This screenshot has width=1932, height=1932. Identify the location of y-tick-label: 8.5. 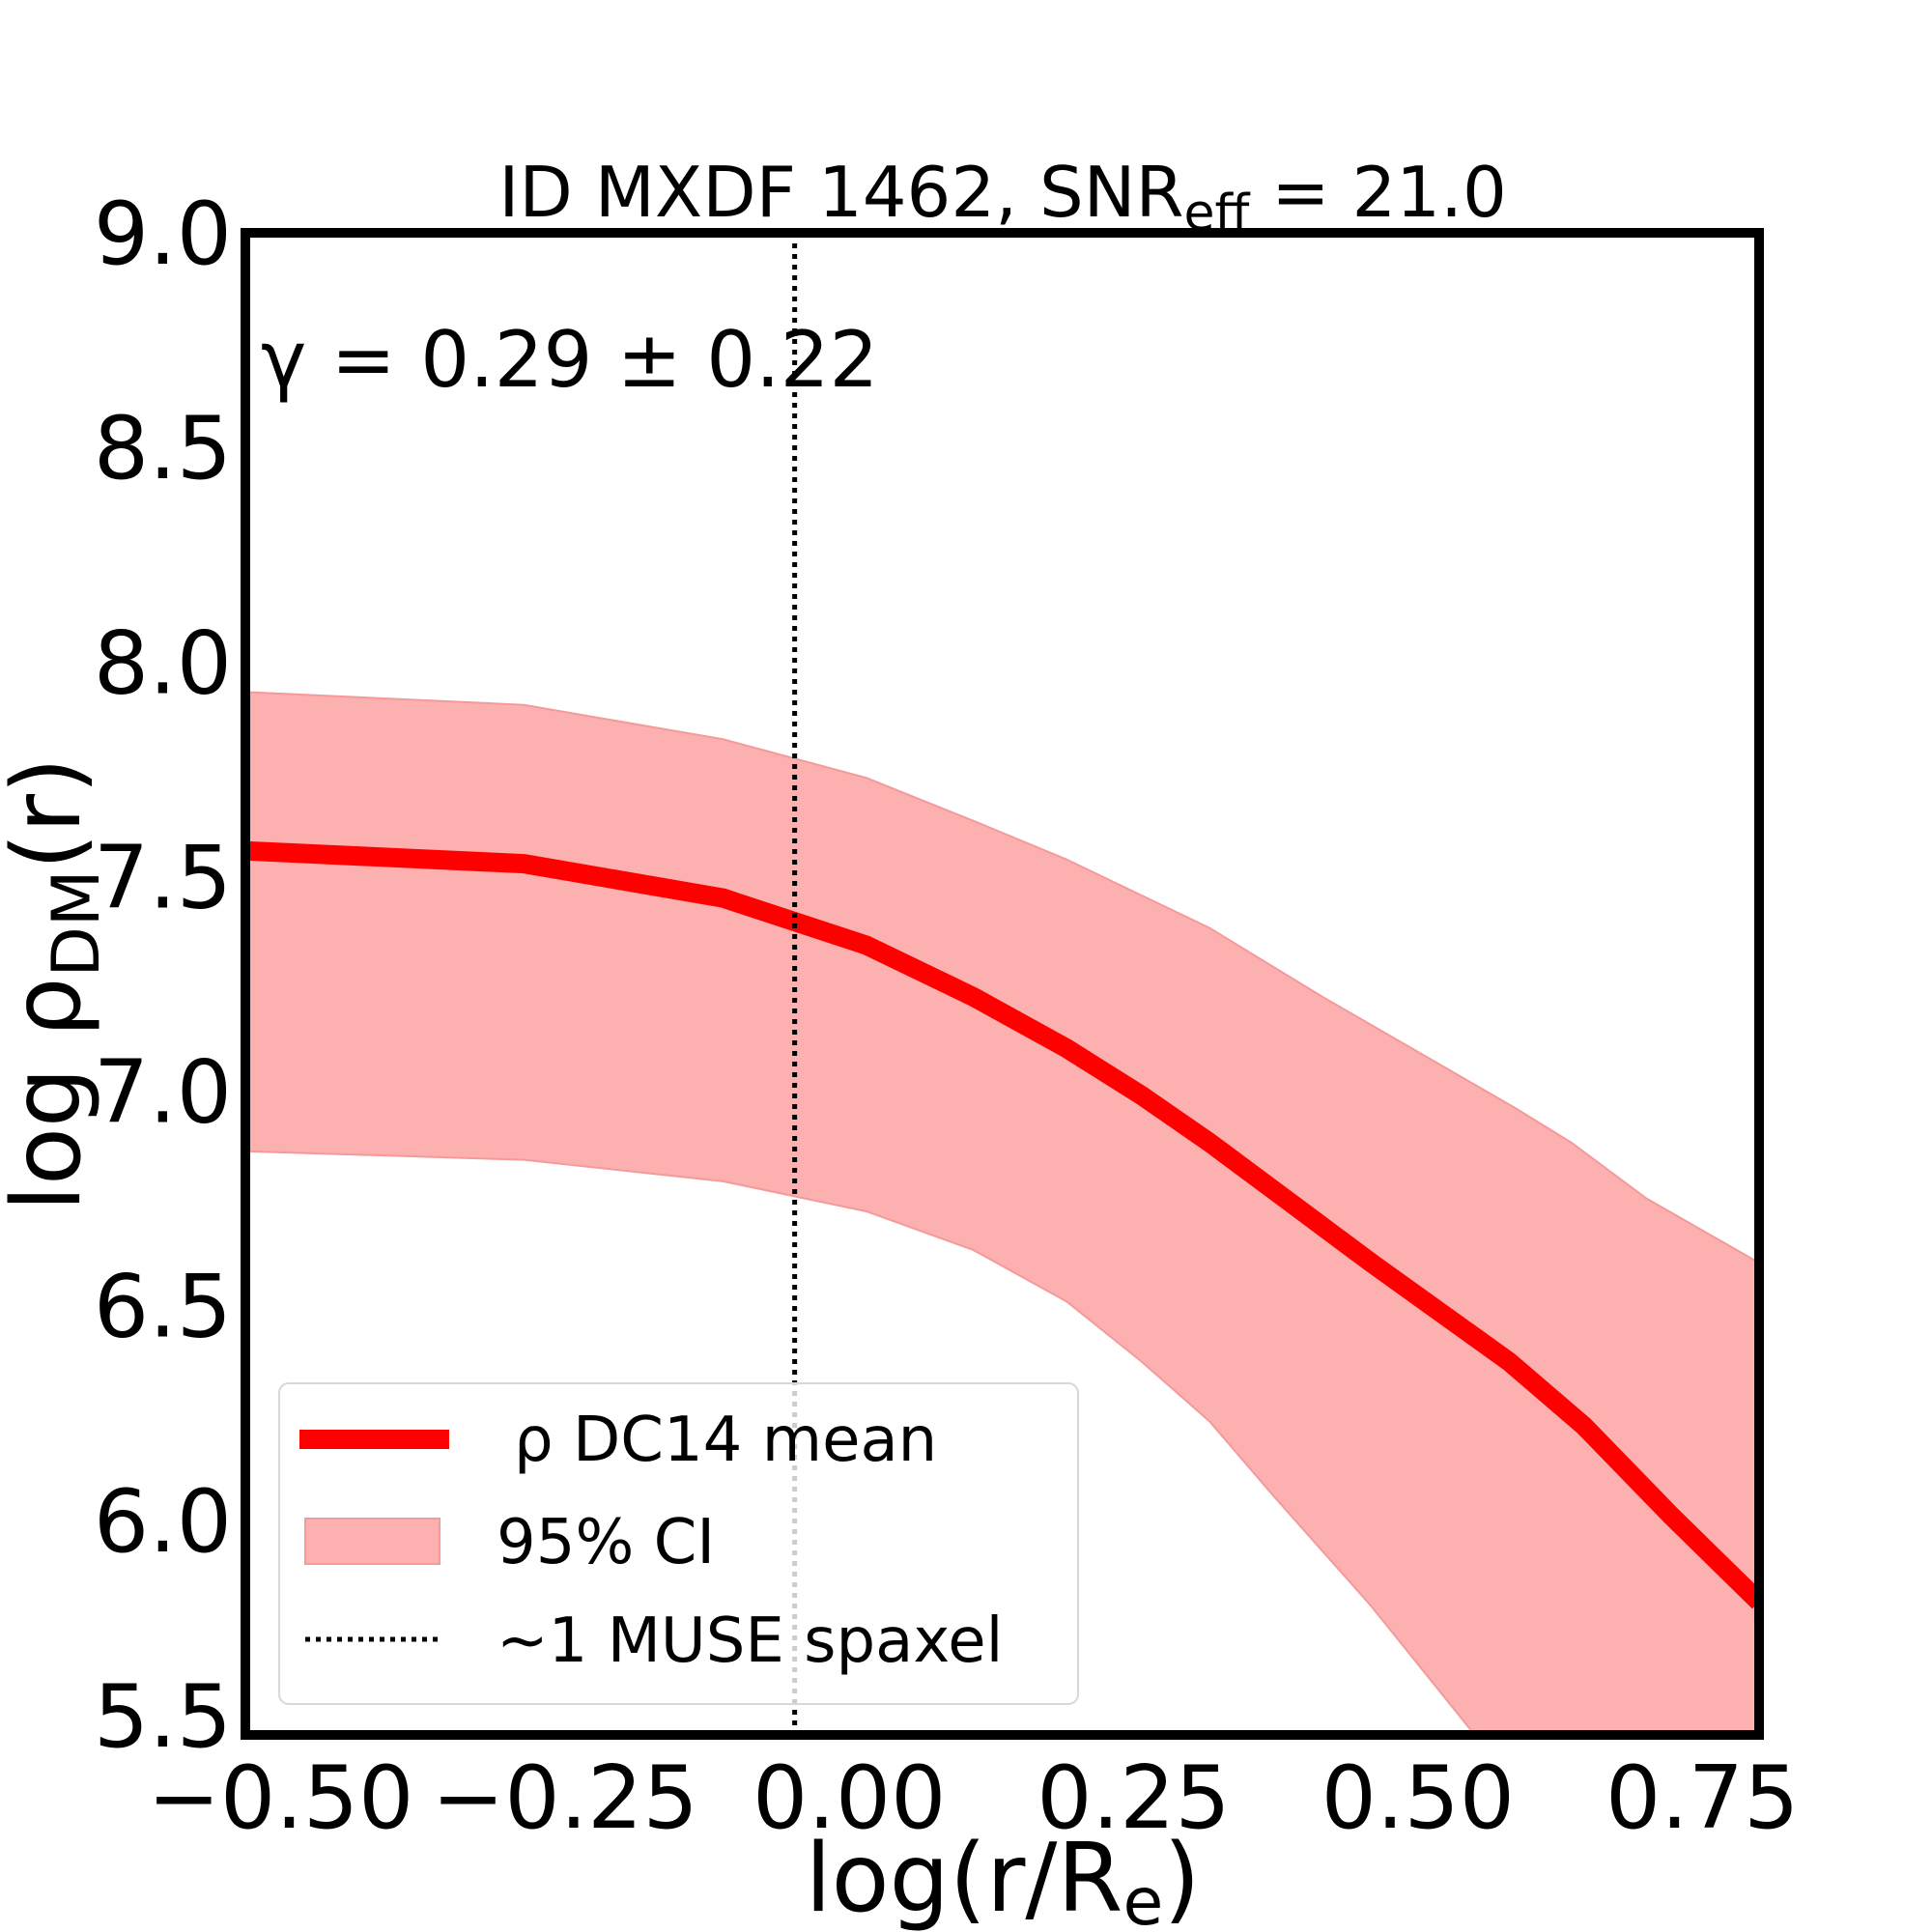
(163, 448).